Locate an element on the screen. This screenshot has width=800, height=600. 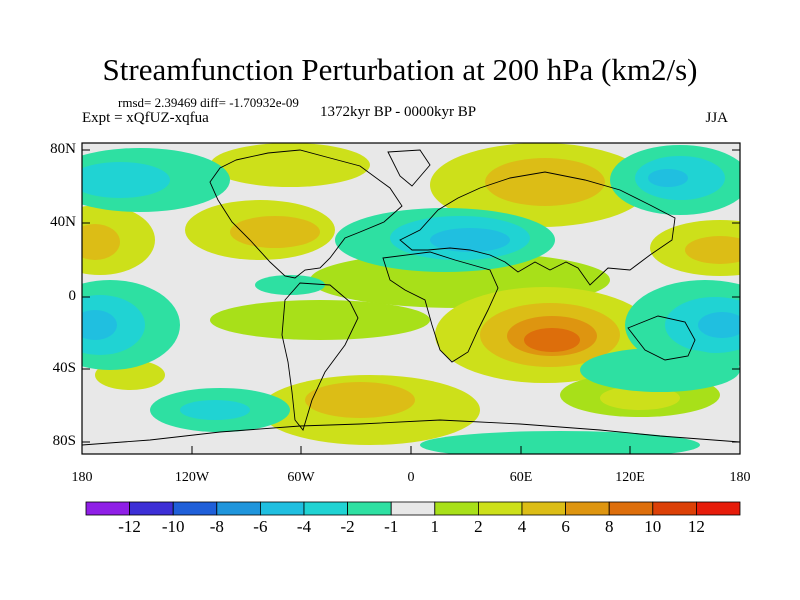
lat-label-40s: 40S is located at coordinates (64, 368).